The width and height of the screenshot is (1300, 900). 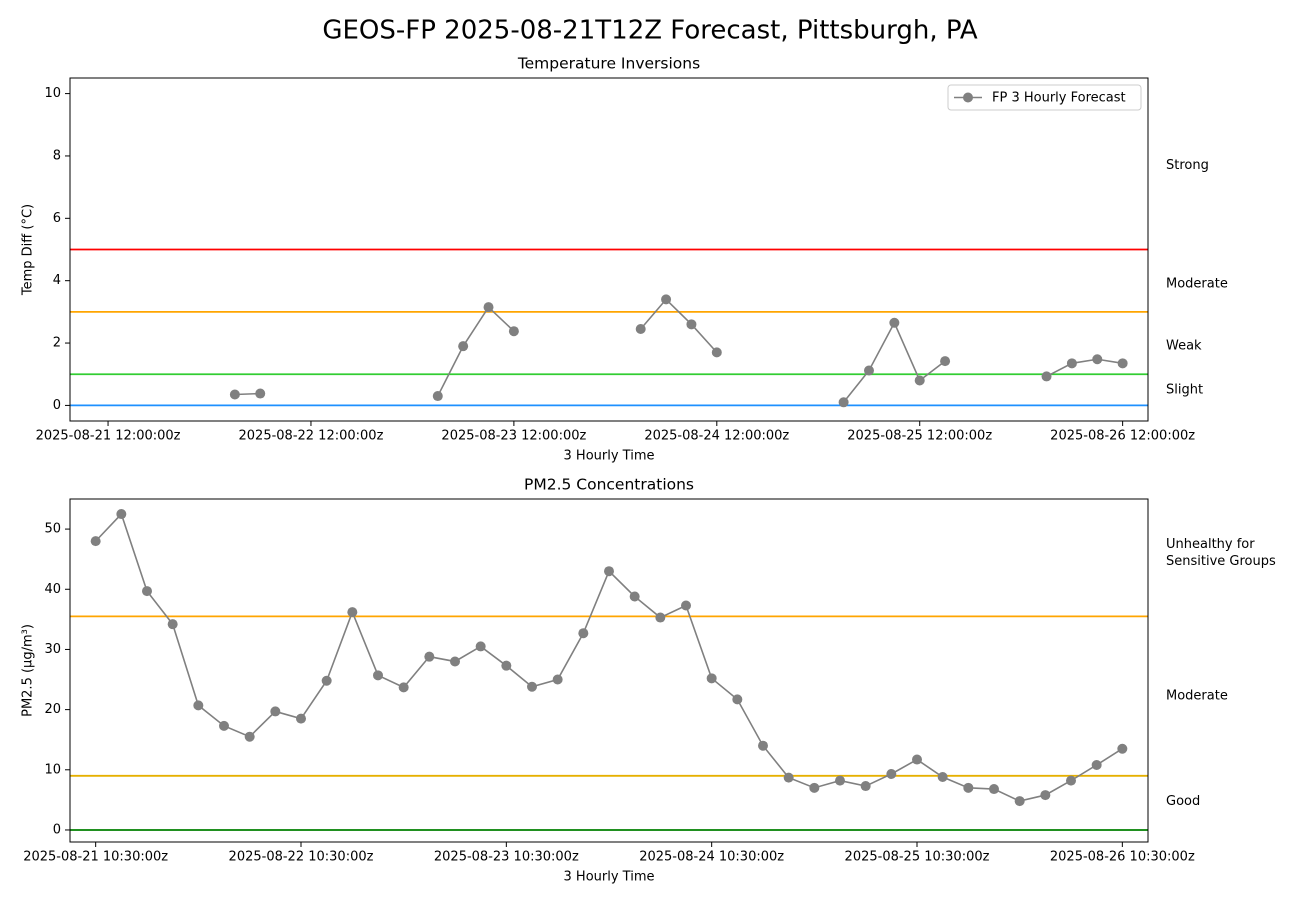 What do you see at coordinates (52, 649) in the screenshot?
I see `y-tick-label: 30` at bounding box center [52, 649].